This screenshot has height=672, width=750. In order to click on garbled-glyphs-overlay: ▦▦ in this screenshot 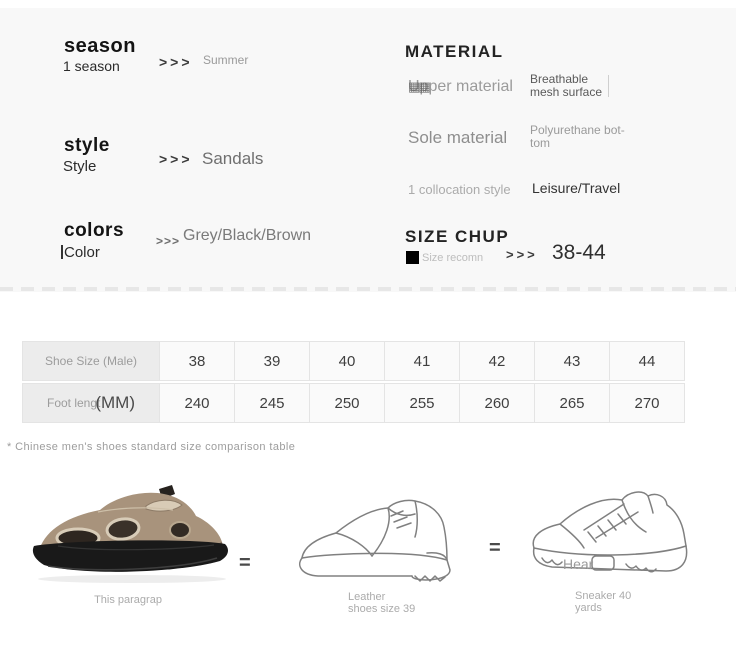, I will do `click(419, 86)`.